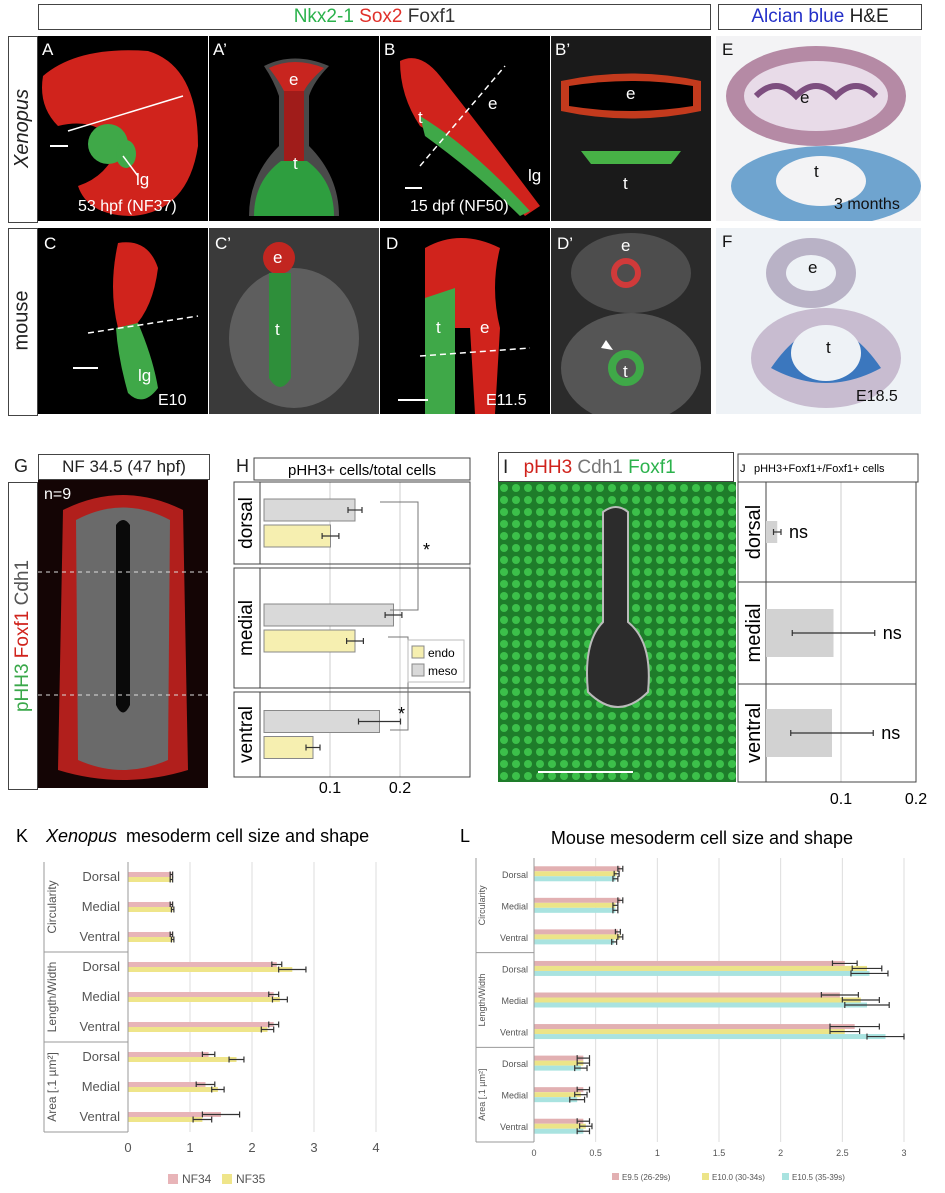  I want to click on panel-b2-e: e, so click(631, 93).